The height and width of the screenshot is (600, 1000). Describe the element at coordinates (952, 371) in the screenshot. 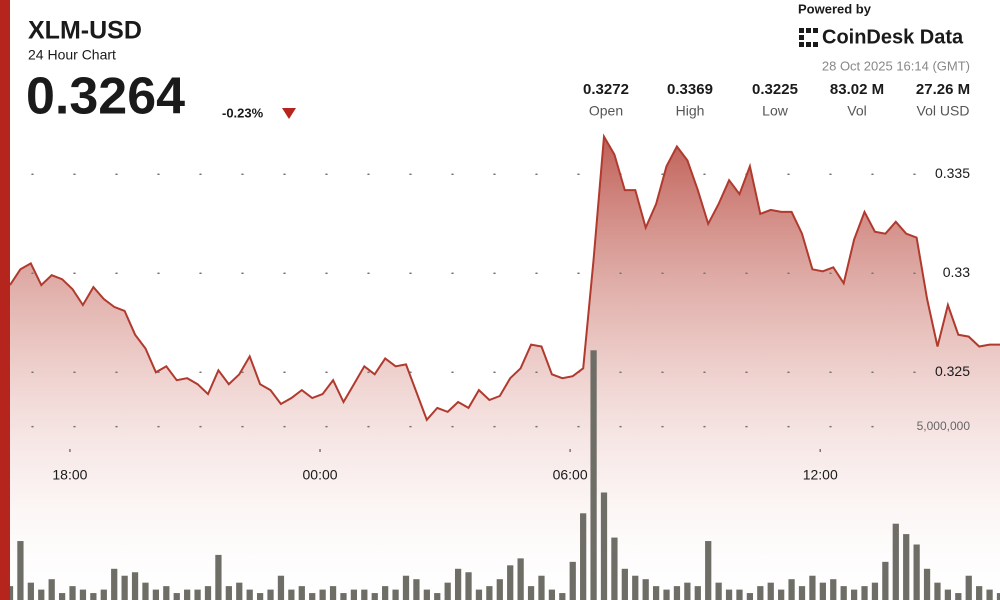

I see `y-tick-label: 0.325` at that location.